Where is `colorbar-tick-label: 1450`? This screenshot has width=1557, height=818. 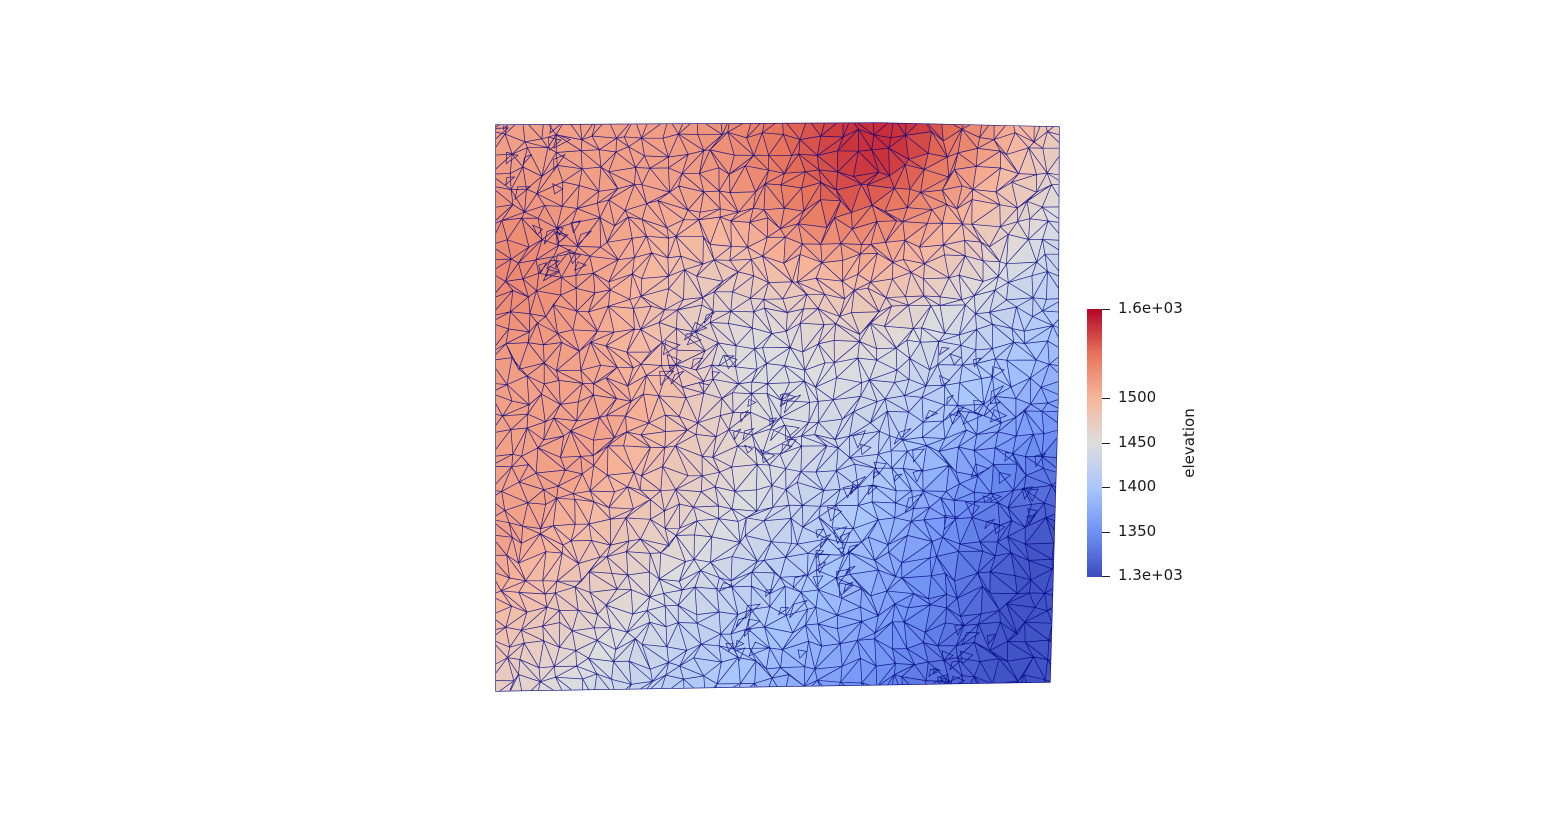
colorbar-tick-label: 1450 is located at coordinates (1137, 442).